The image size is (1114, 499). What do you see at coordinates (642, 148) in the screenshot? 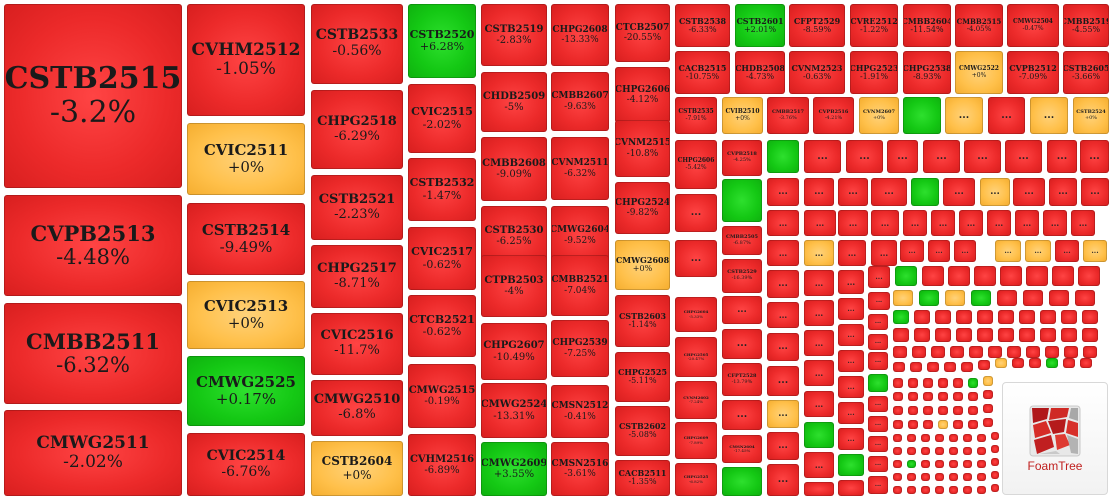
I see `treemap-tile: CVNM2515 -10.8%` at bounding box center [642, 148].